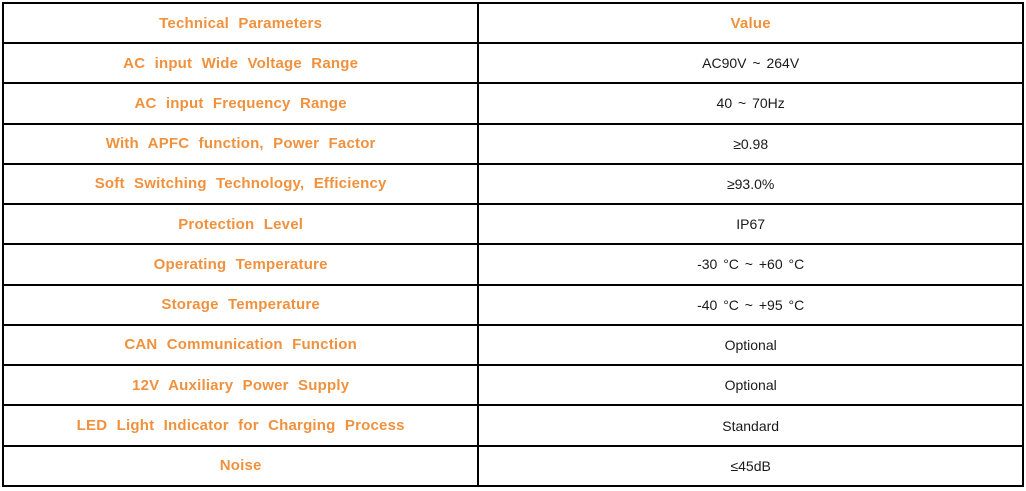 The image size is (1026, 491). Describe the element at coordinates (240, 345) in the screenshot. I see `param-label: CAN Communication Function` at that location.